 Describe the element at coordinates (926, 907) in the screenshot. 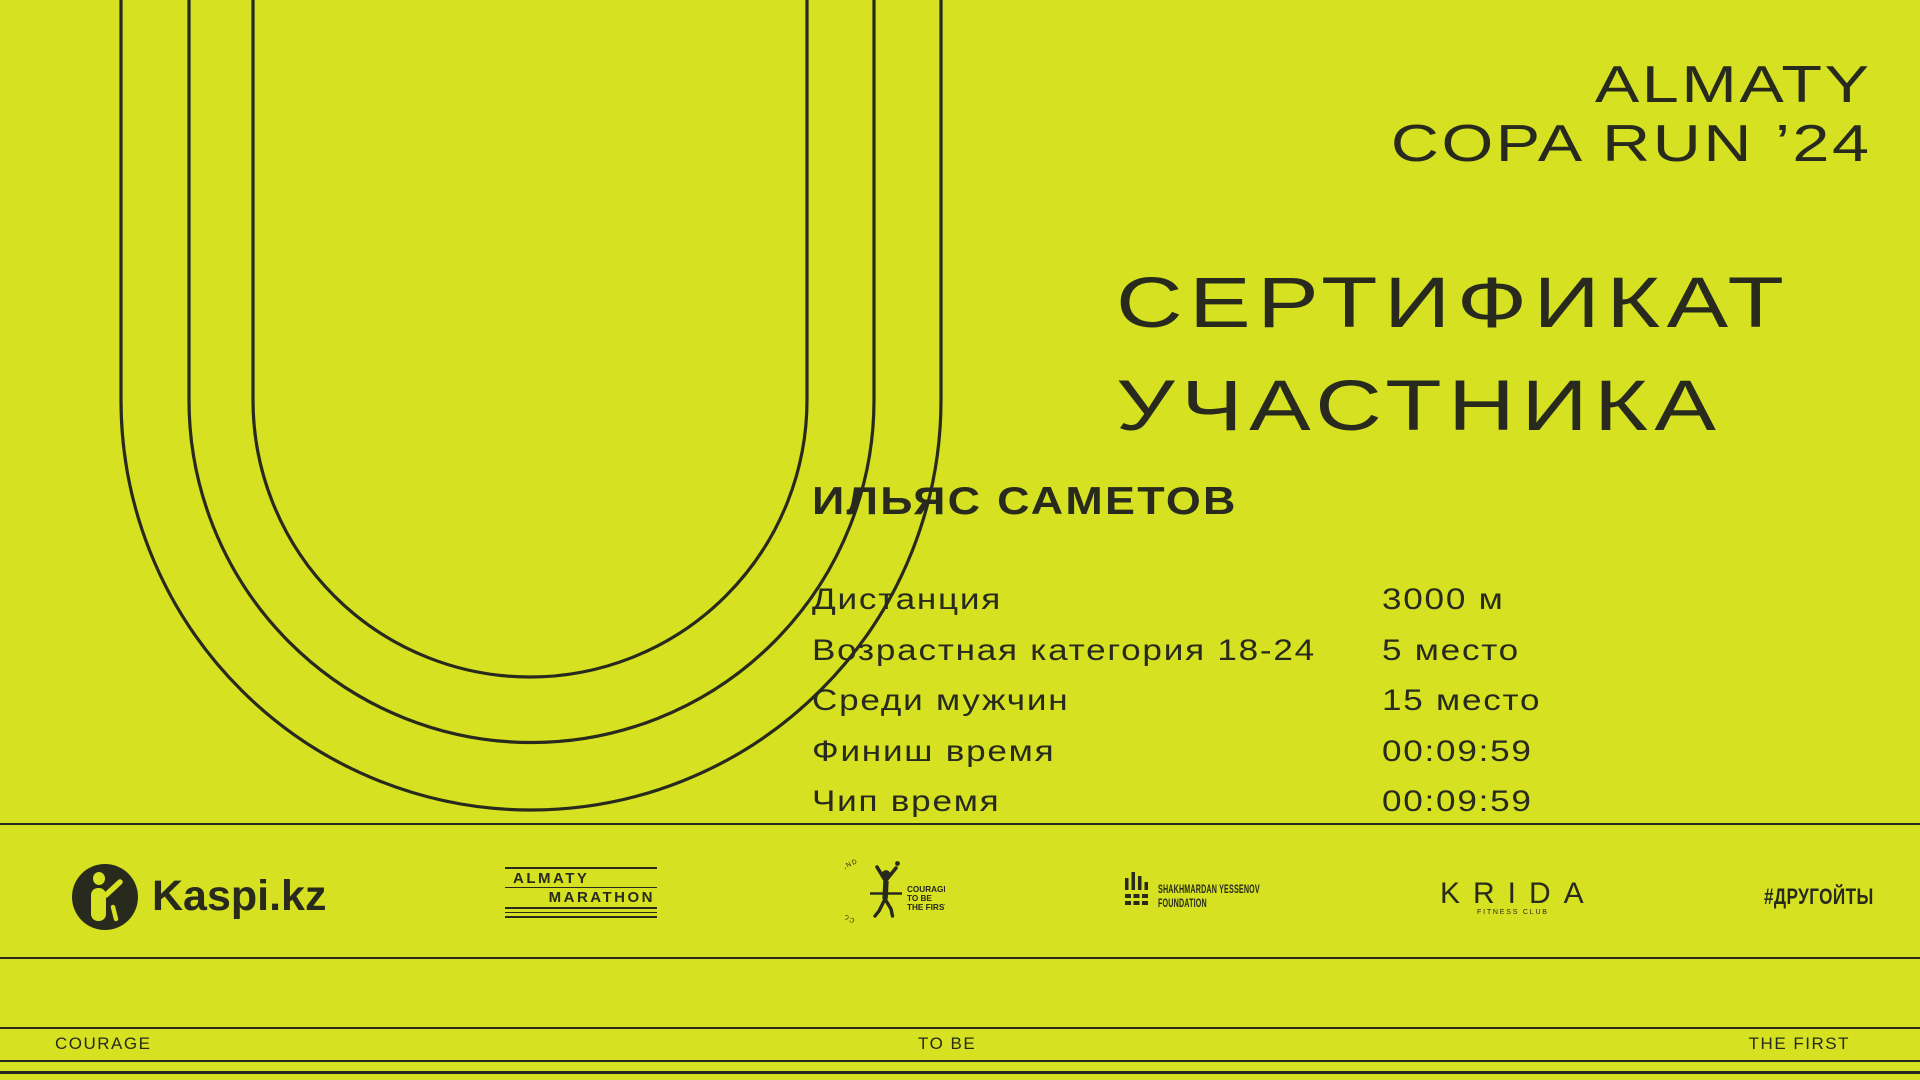

I see `courage-fund-line3: THE FIRST!` at that location.